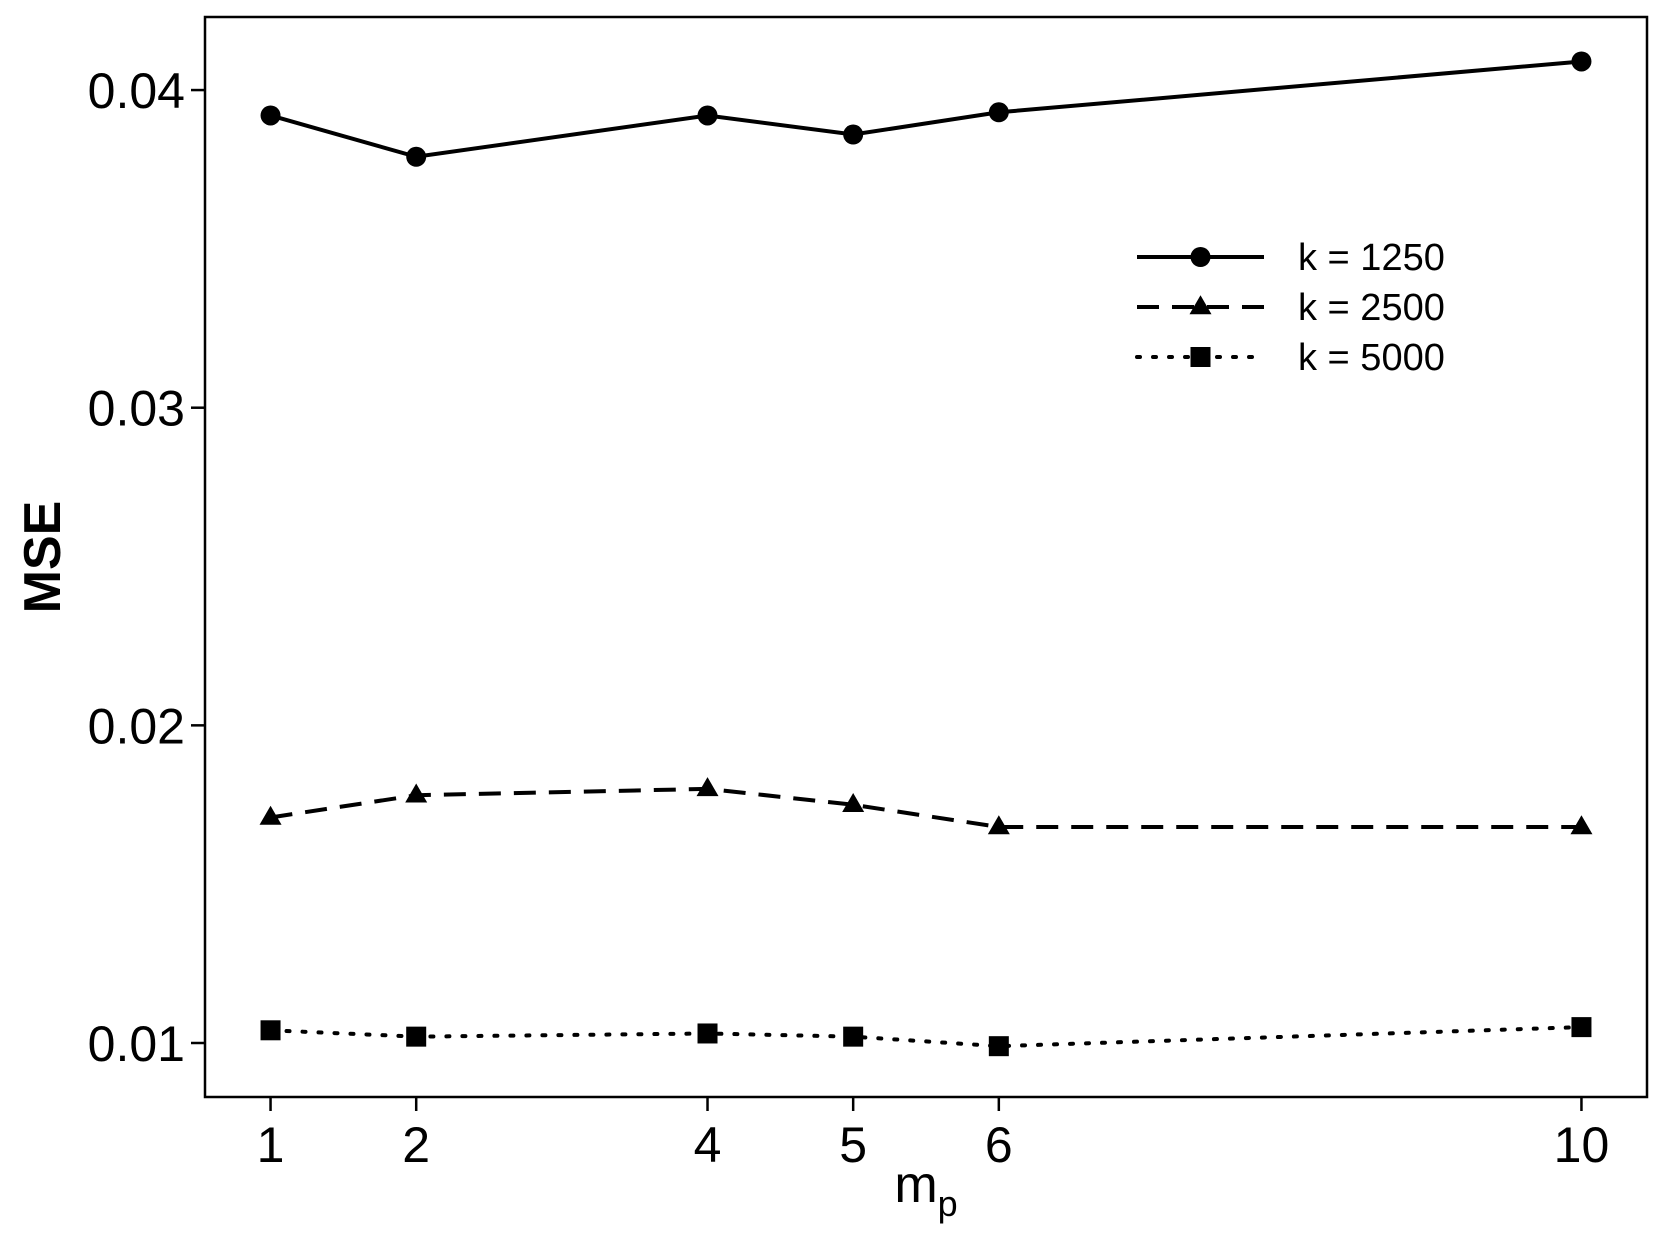  I want to click on x-tick-label: 10, so click(1582, 1145).